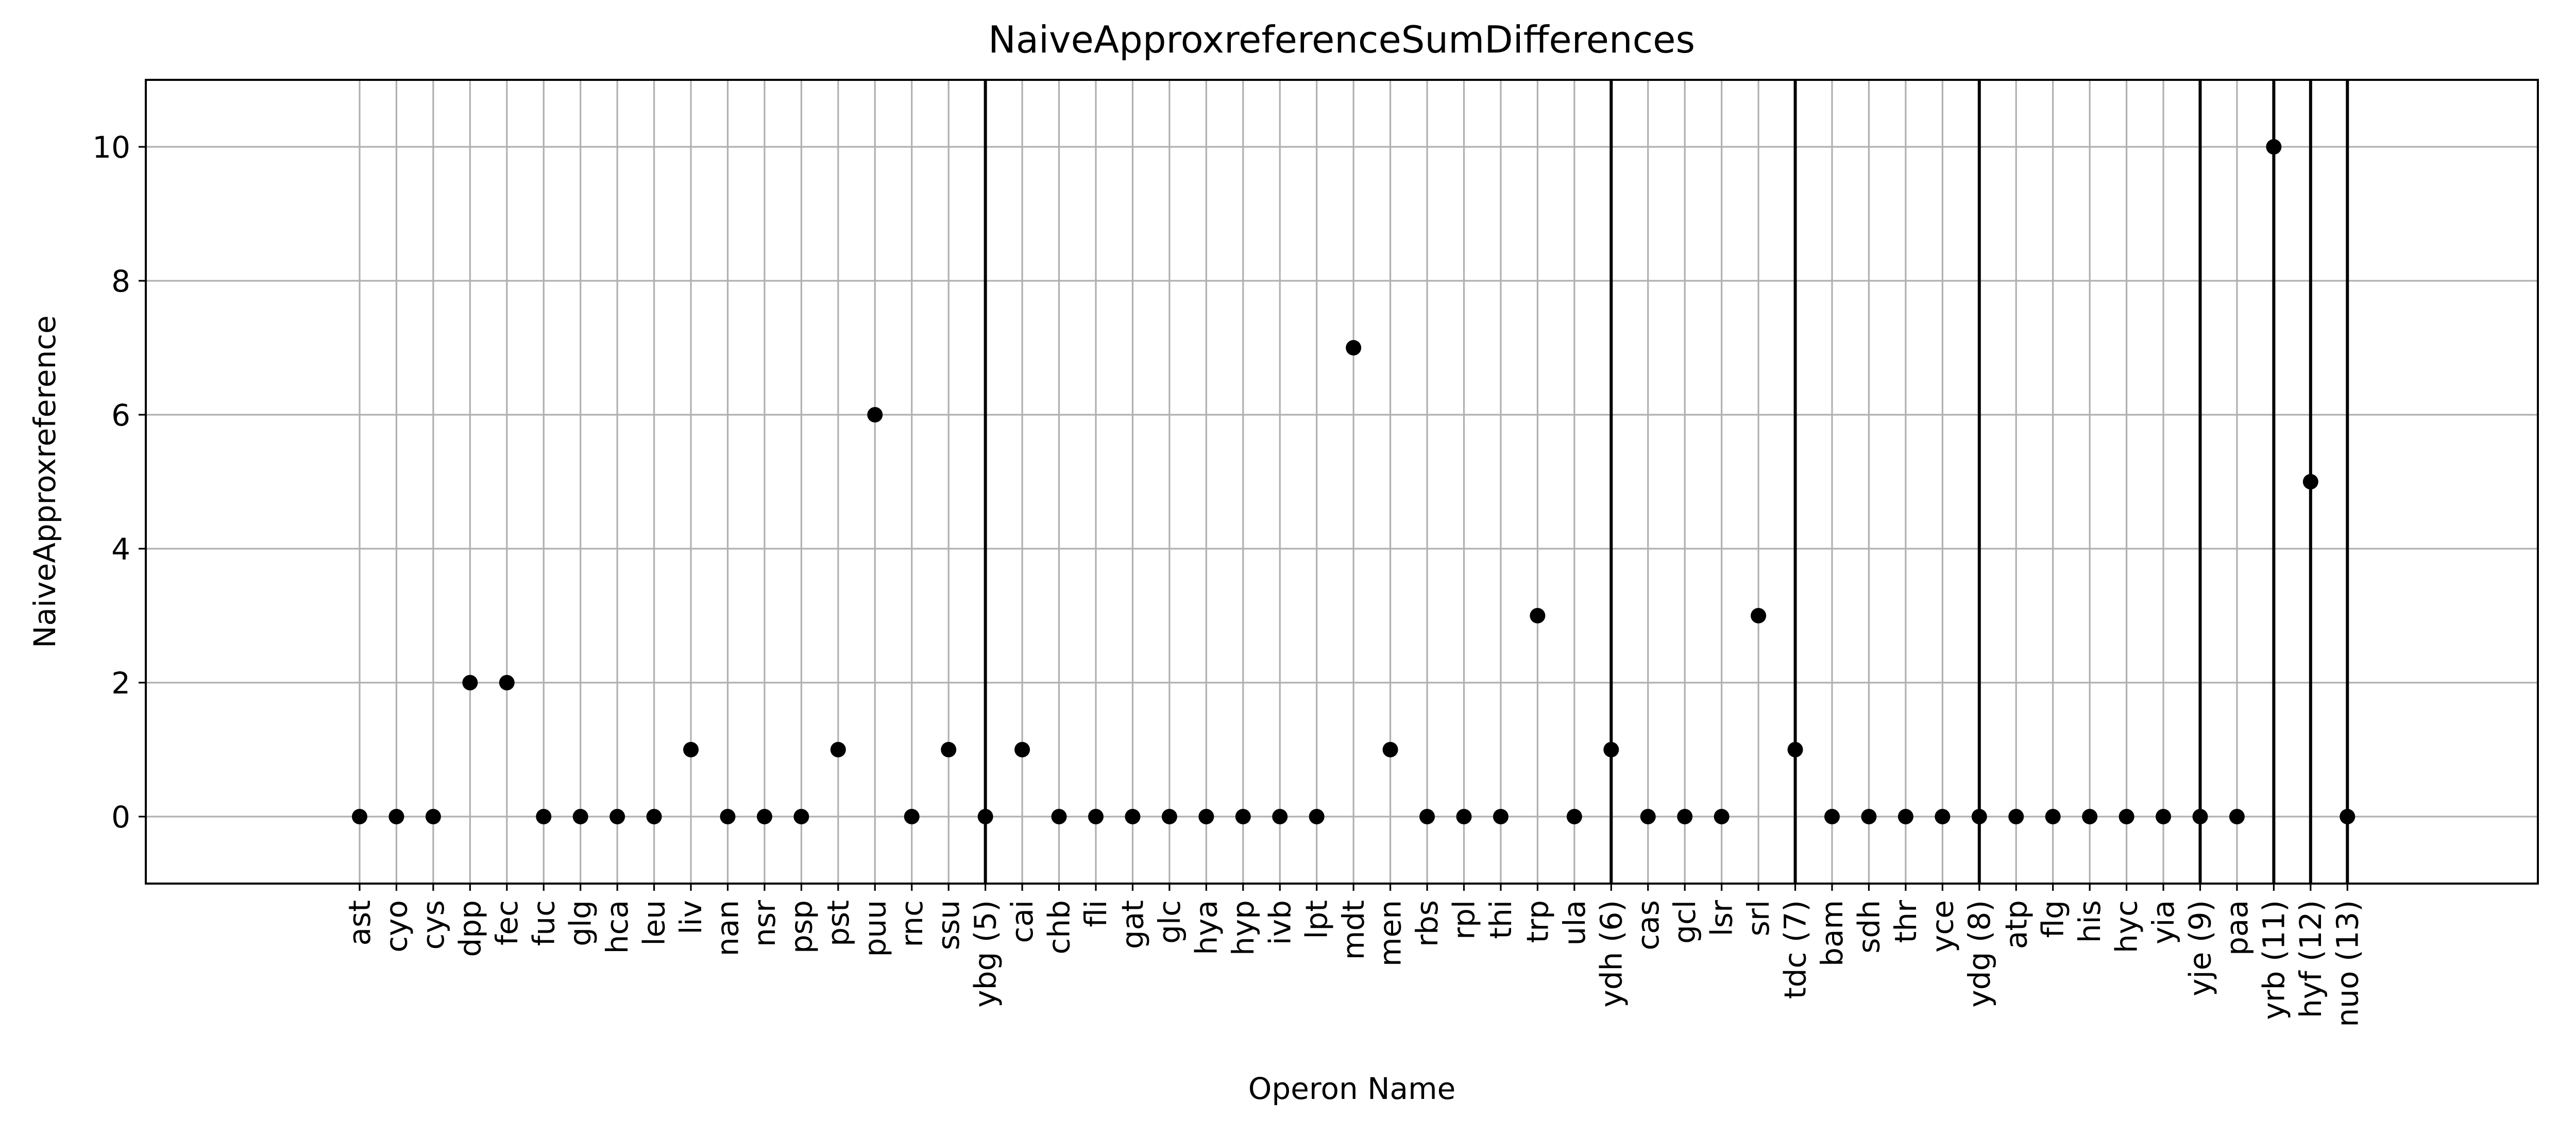 Image resolution: width=2576 pixels, height=1135 pixels. Describe the element at coordinates (1132, 925) in the screenshot. I see `x-tick-label-gat: gat` at that location.